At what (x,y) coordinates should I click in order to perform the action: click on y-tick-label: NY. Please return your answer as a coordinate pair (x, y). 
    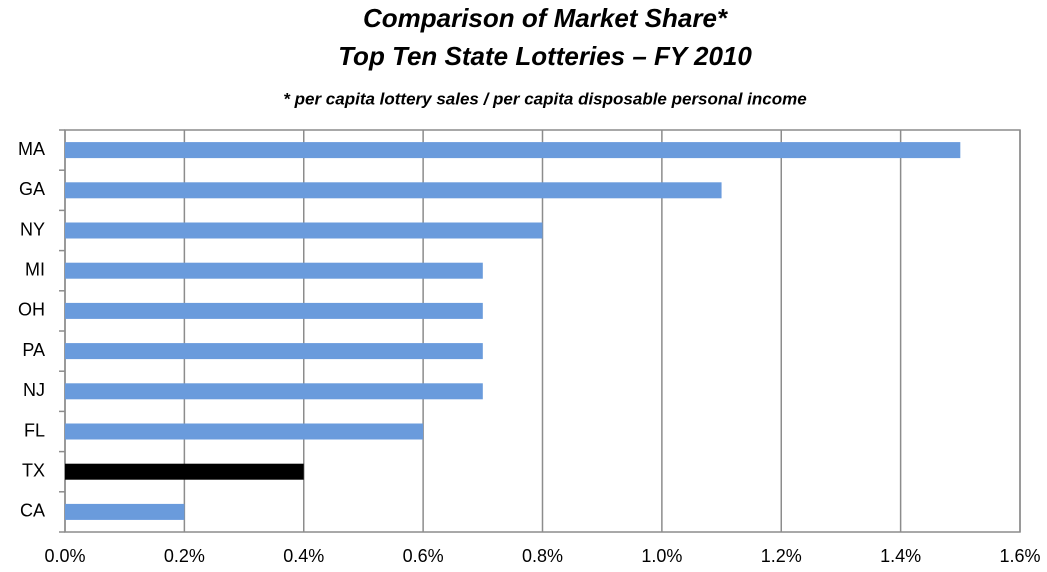
    Looking at the image, I should click on (32, 229).